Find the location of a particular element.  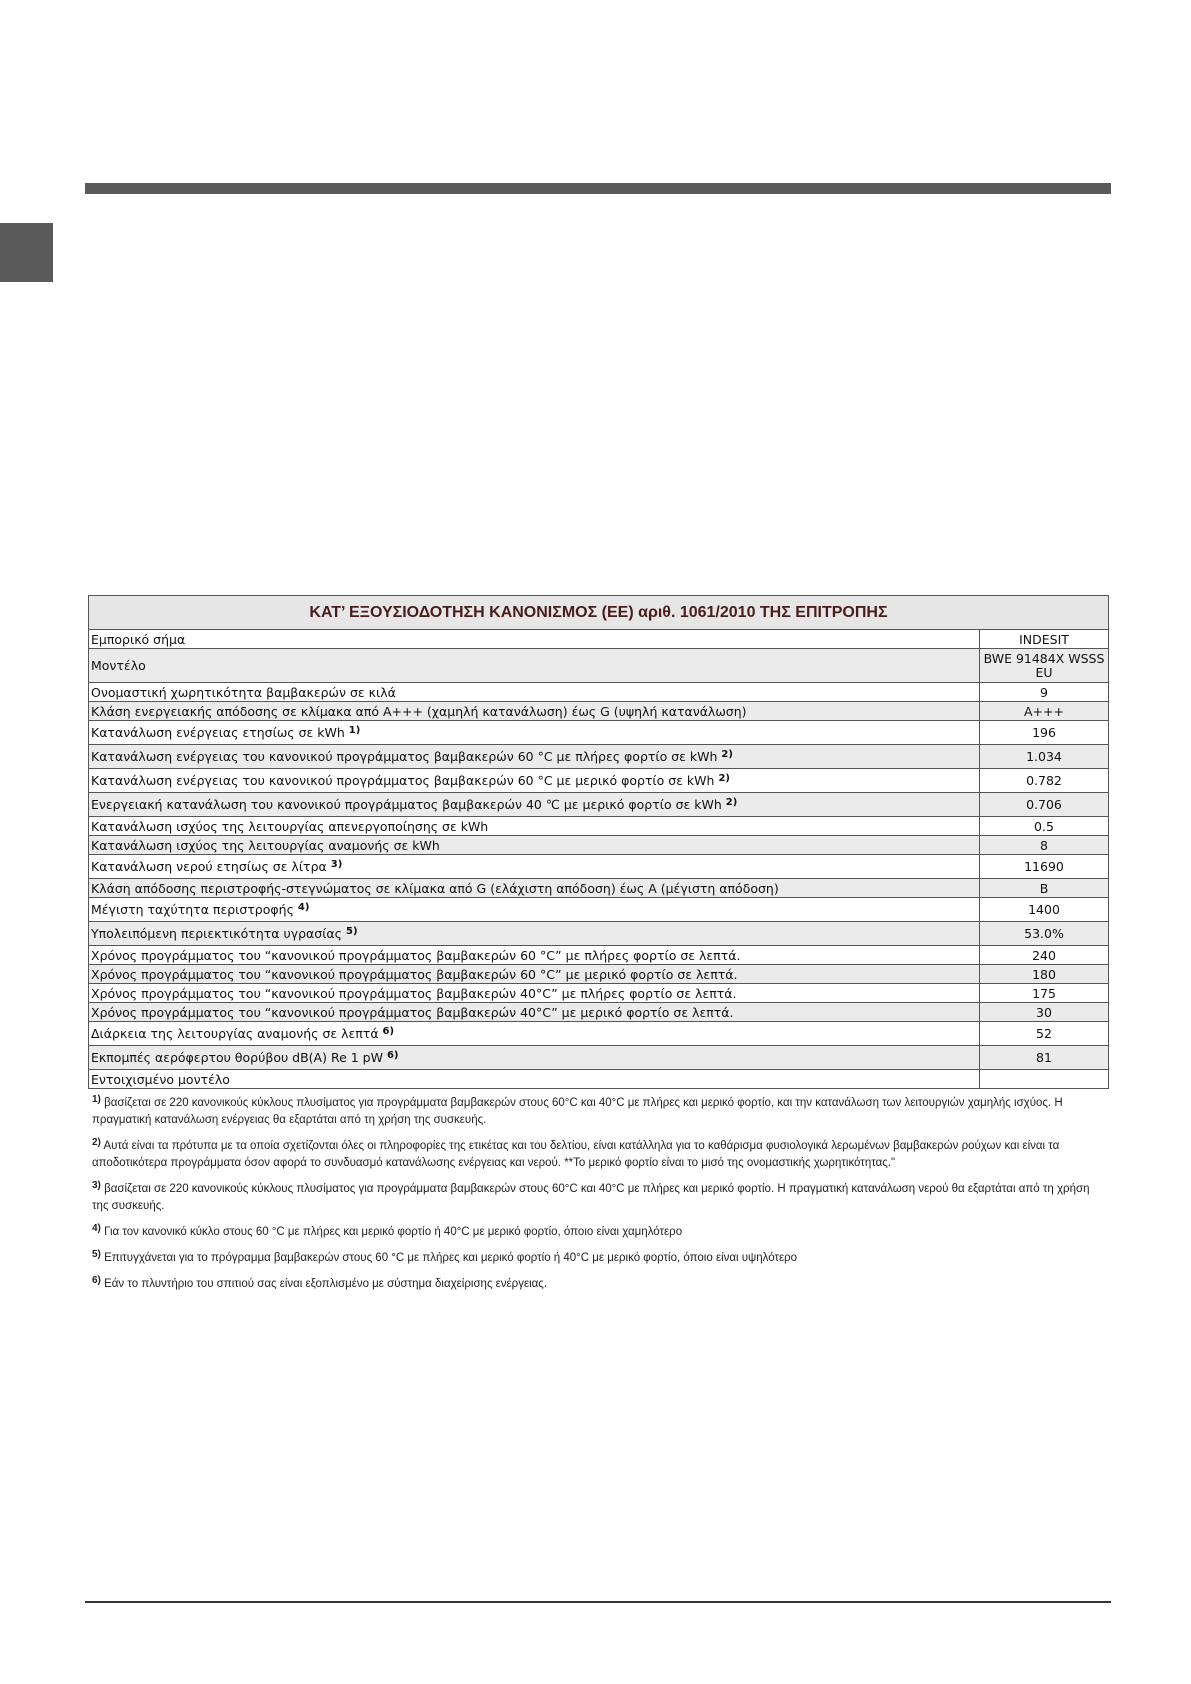

row-value is located at coordinates (1044, 1079).